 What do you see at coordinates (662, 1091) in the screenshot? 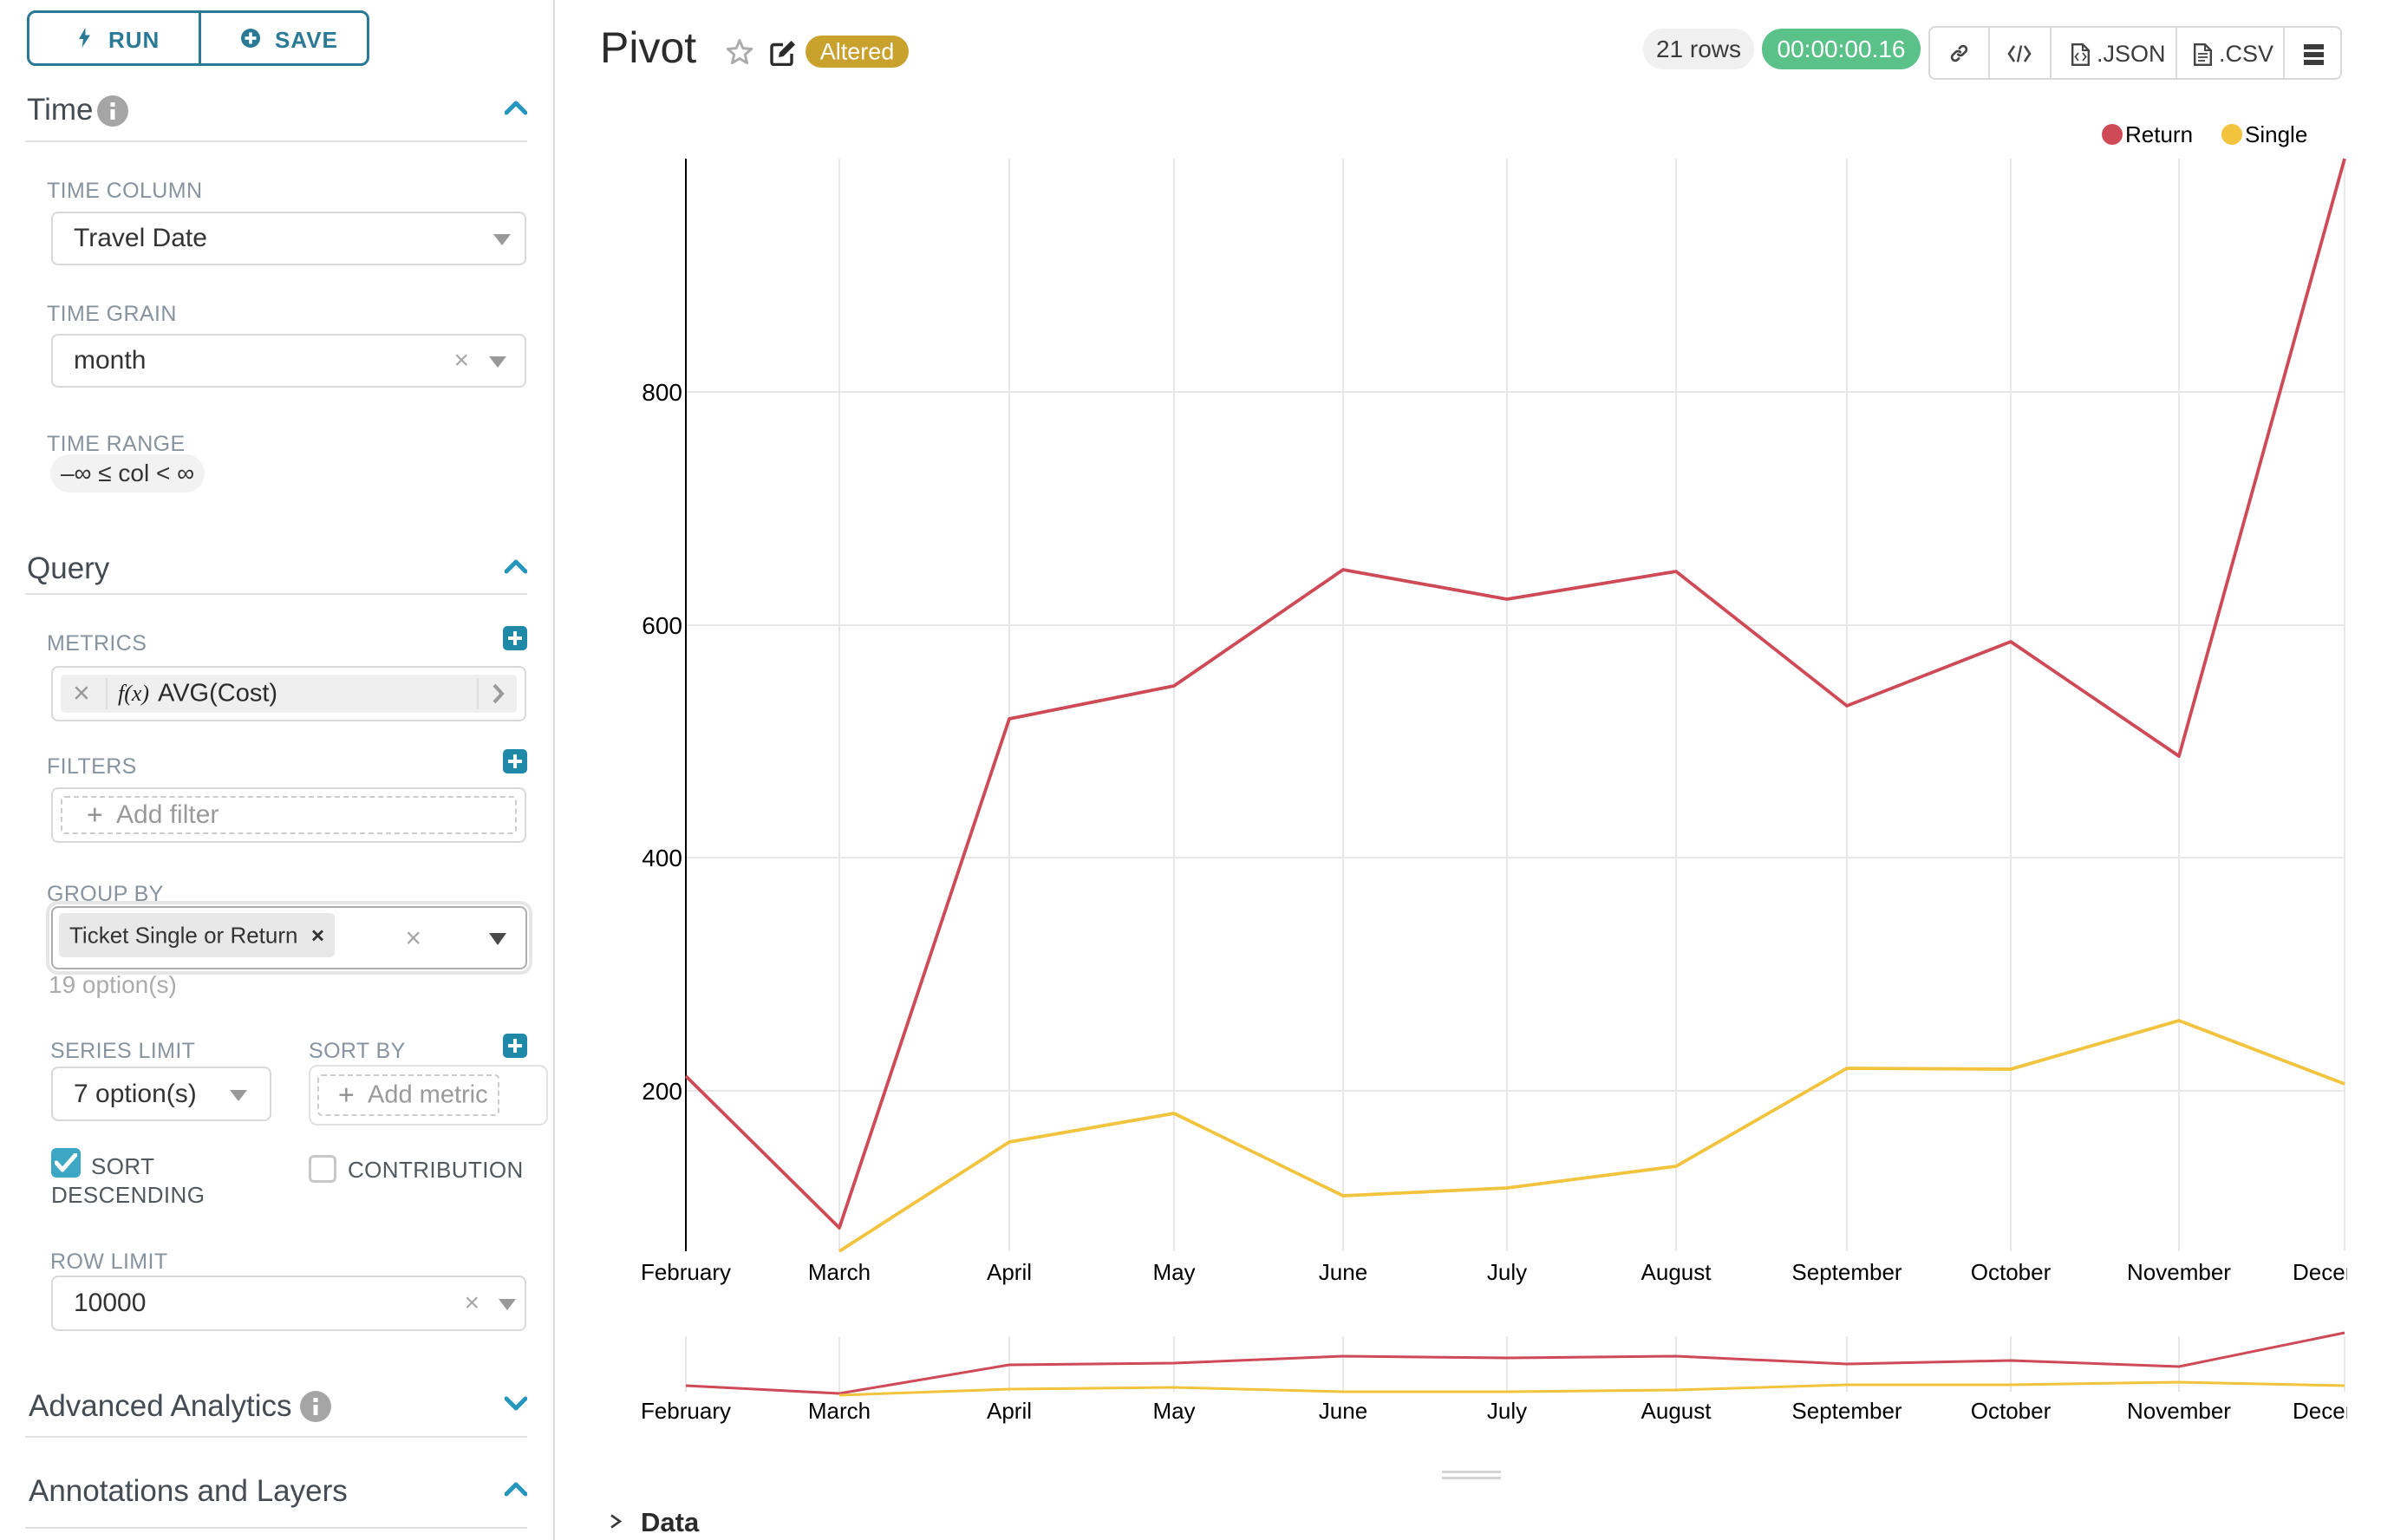
I see `svg-text: 200` at bounding box center [662, 1091].